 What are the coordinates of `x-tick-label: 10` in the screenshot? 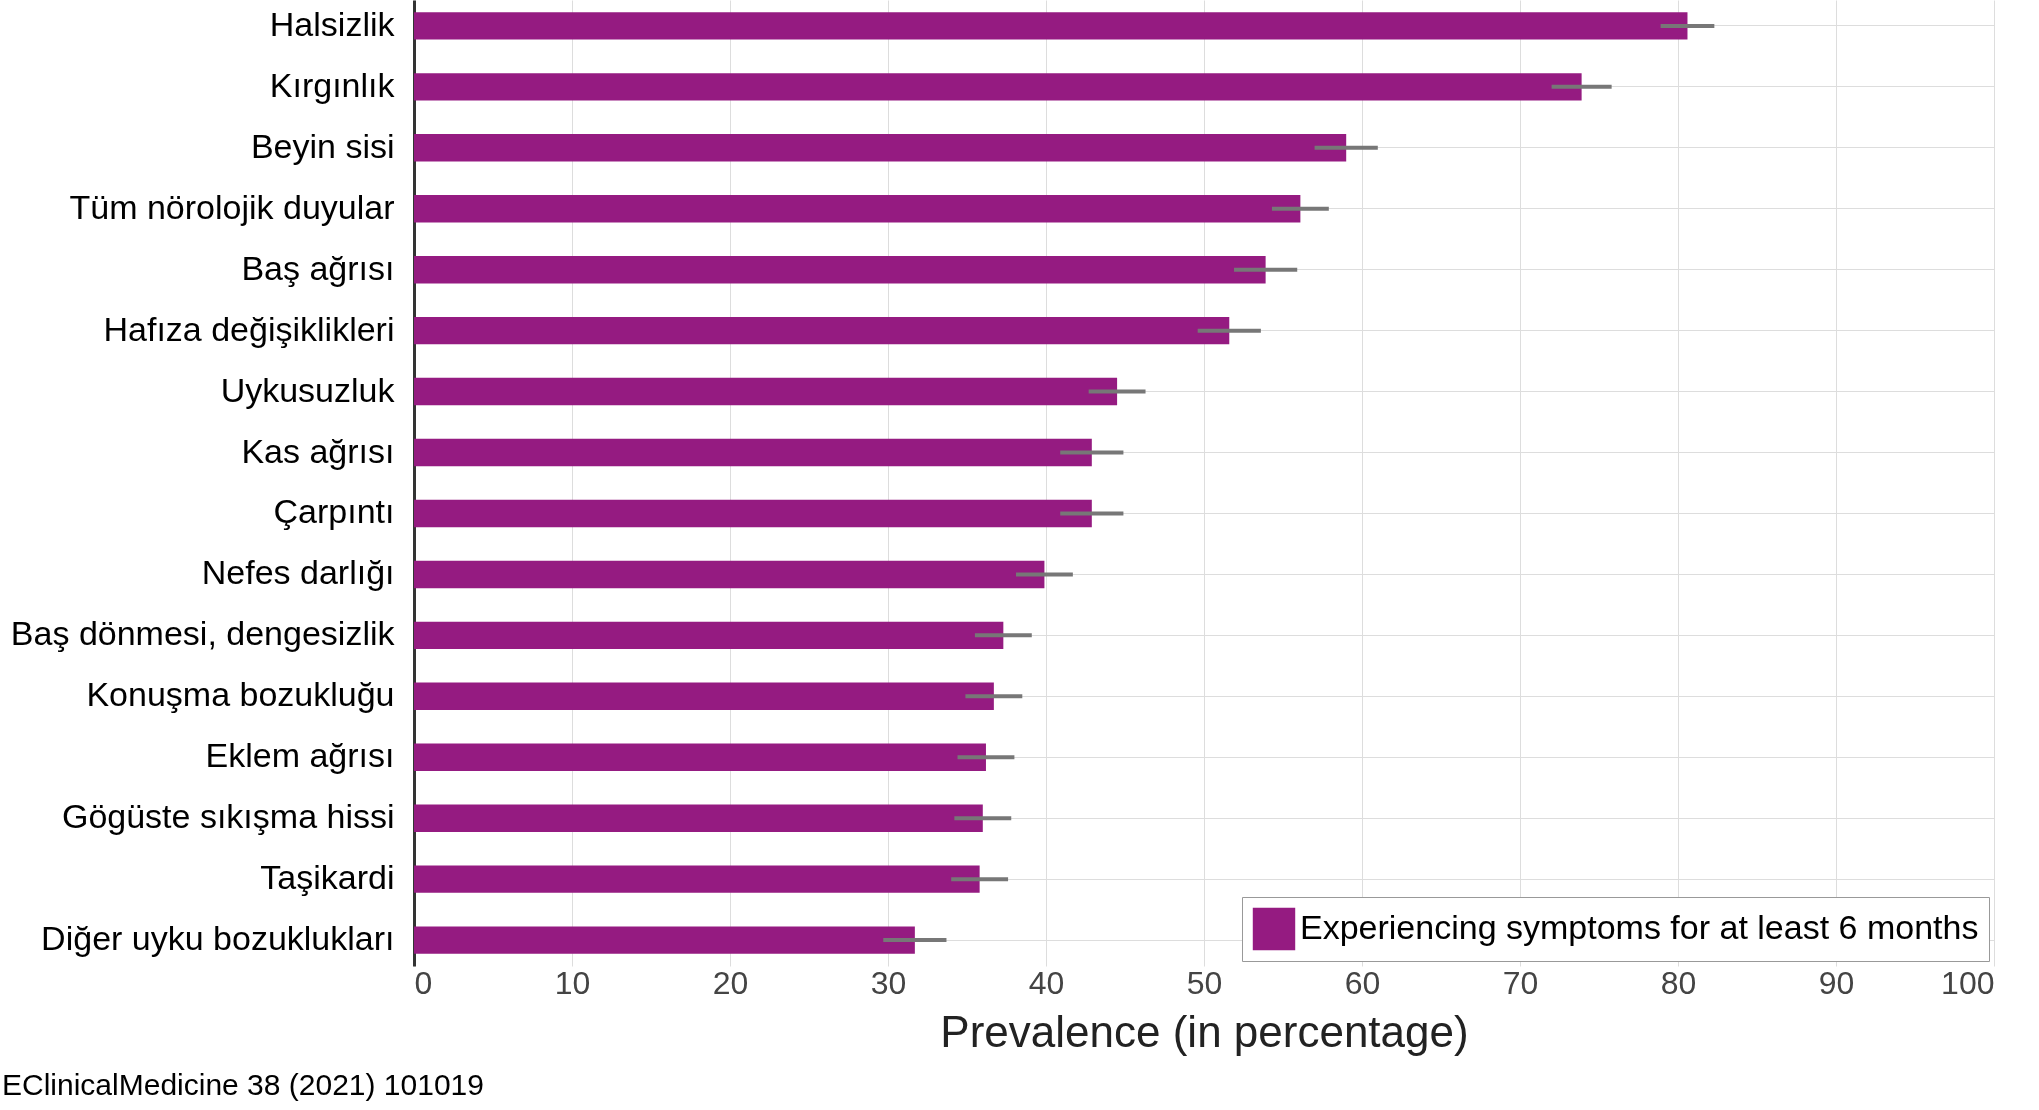 It's located at (572, 982).